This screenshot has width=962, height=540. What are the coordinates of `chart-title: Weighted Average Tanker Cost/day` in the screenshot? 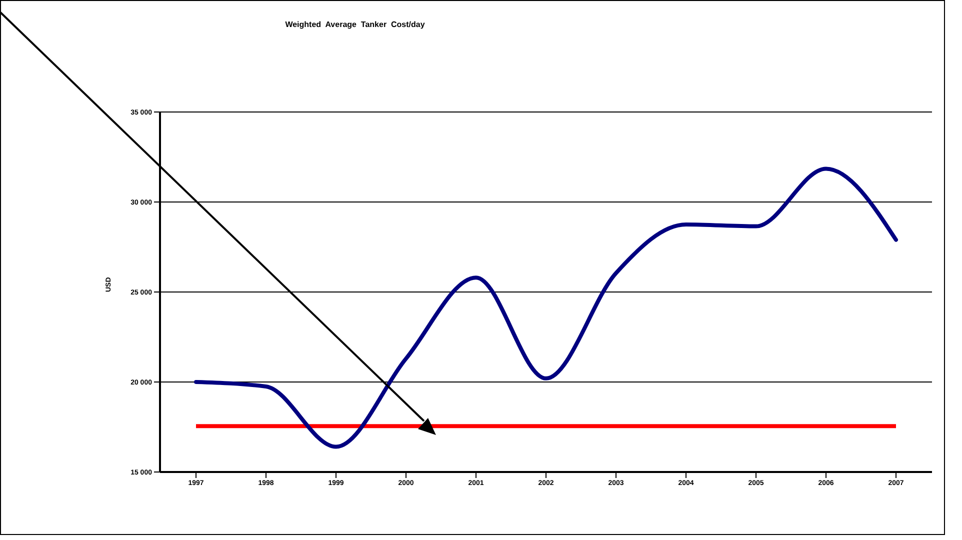 It's located at (355, 24).